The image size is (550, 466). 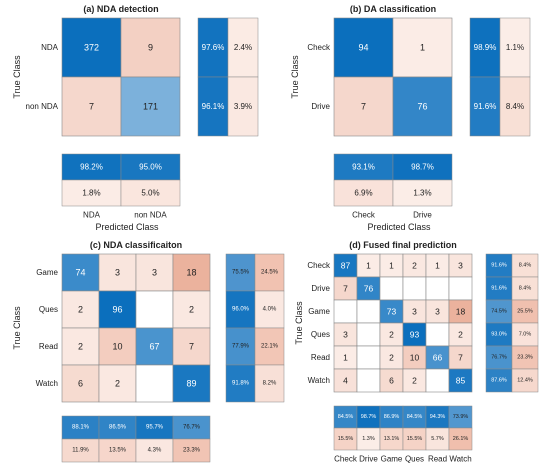 What do you see at coordinates (403, 245) in the screenshot?
I see `panel-title: (d) Fused final prediction` at bounding box center [403, 245].